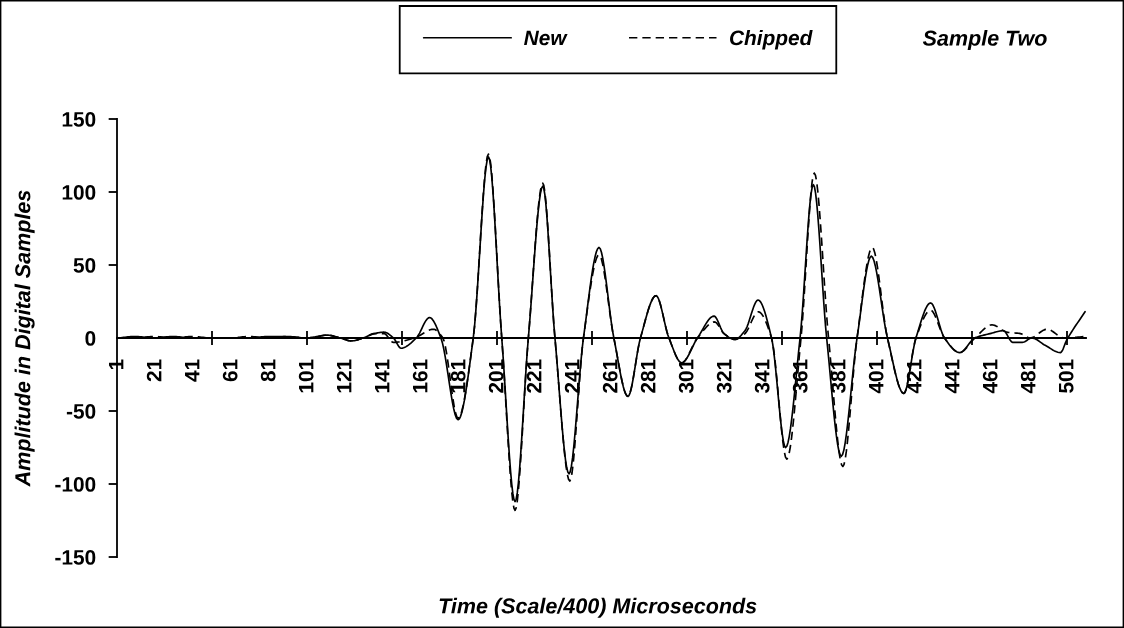 The height and width of the screenshot is (628, 1124). What do you see at coordinates (268, 370) in the screenshot?
I see `x-tick-label: 81` at bounding box center [268, 370].